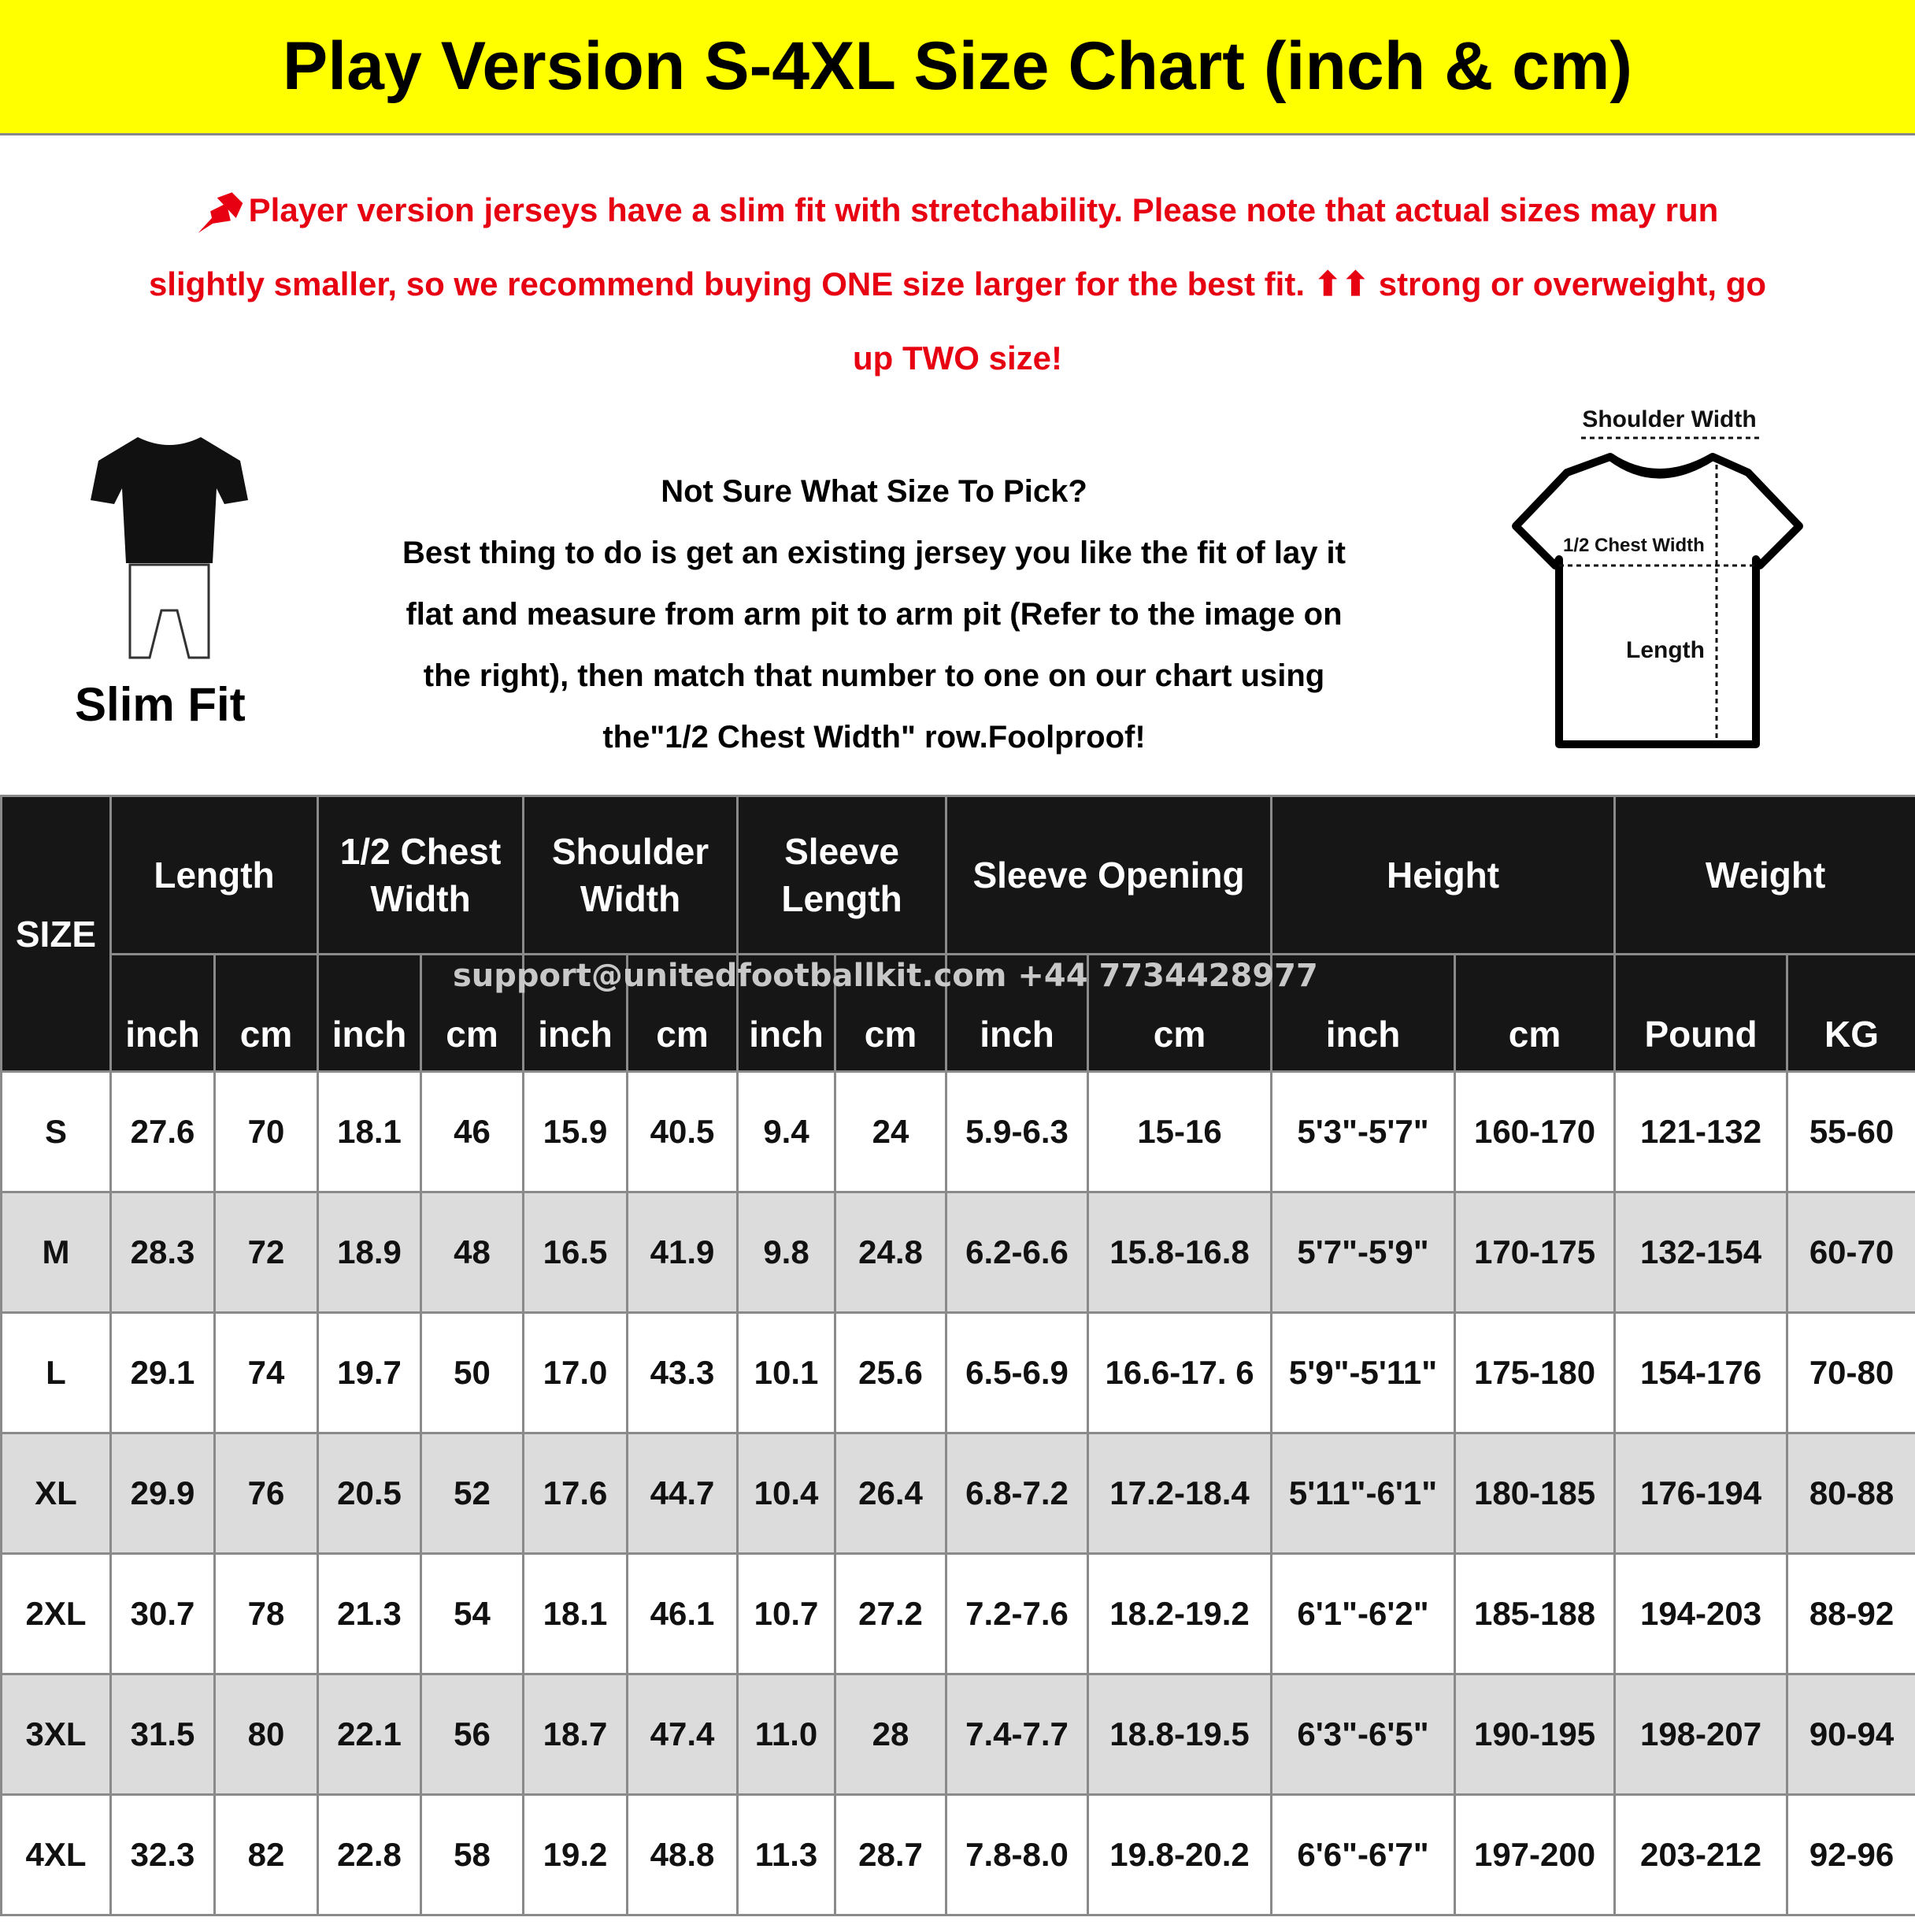 This screenshot has width=1915, height=1932. I want to click on table-cell: 26.4, so click(891, 1493).